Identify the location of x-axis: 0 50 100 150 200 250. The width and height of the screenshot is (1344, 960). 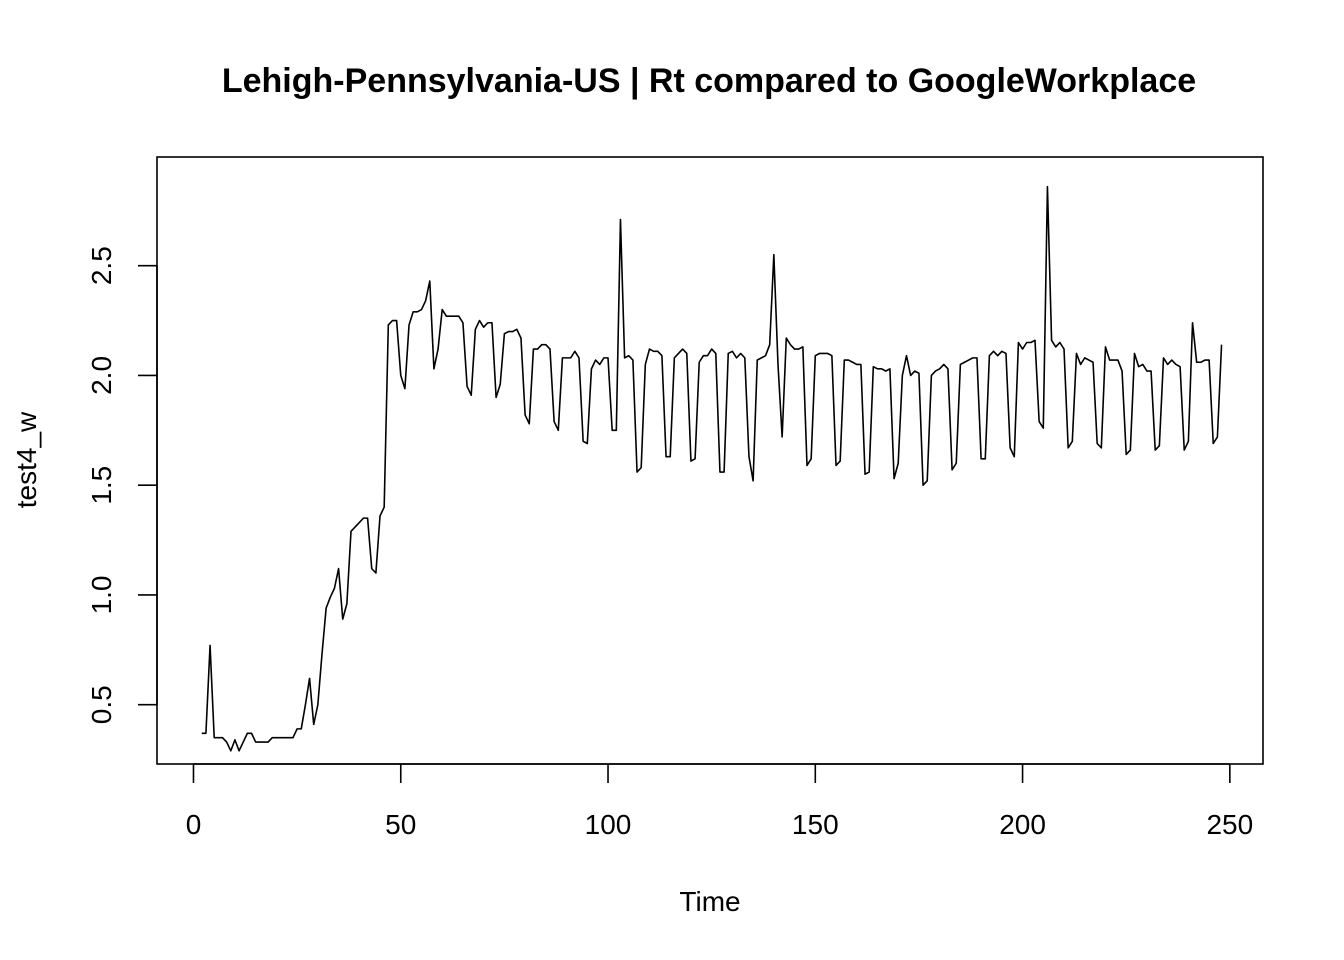
(719, 801).